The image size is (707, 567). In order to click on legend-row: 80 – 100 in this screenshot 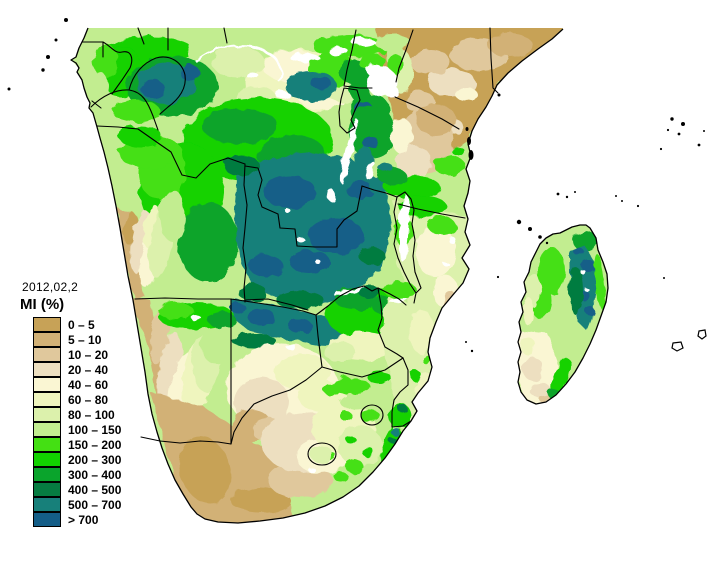, I will do `click(77, 414)`.